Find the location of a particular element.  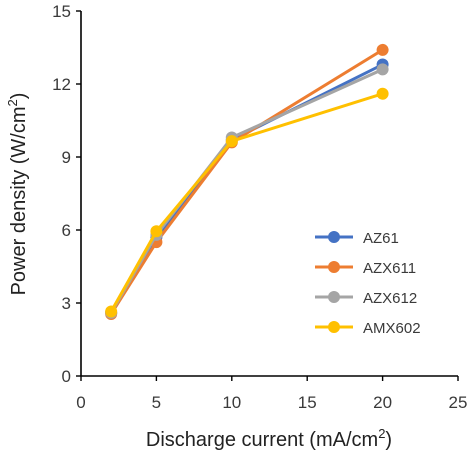

y-tick-label: 0 is located at coordinates (66, 376).